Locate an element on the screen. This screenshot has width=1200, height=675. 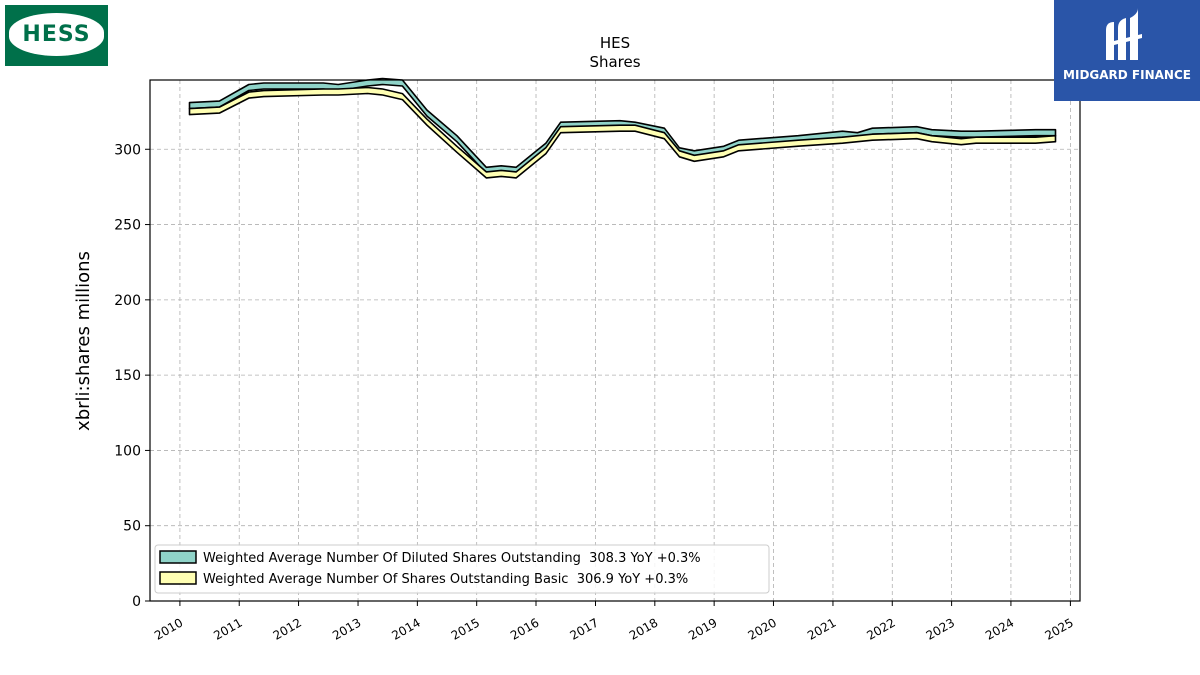
x-tick-label: 2011 is located at coordinates (227, 628).